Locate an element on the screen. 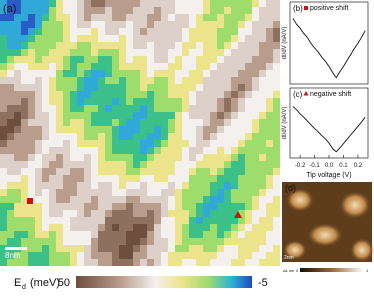 Image resolution: width=374 pixels, height=297 pixels. colorbar is located at coordinates (332, 270).